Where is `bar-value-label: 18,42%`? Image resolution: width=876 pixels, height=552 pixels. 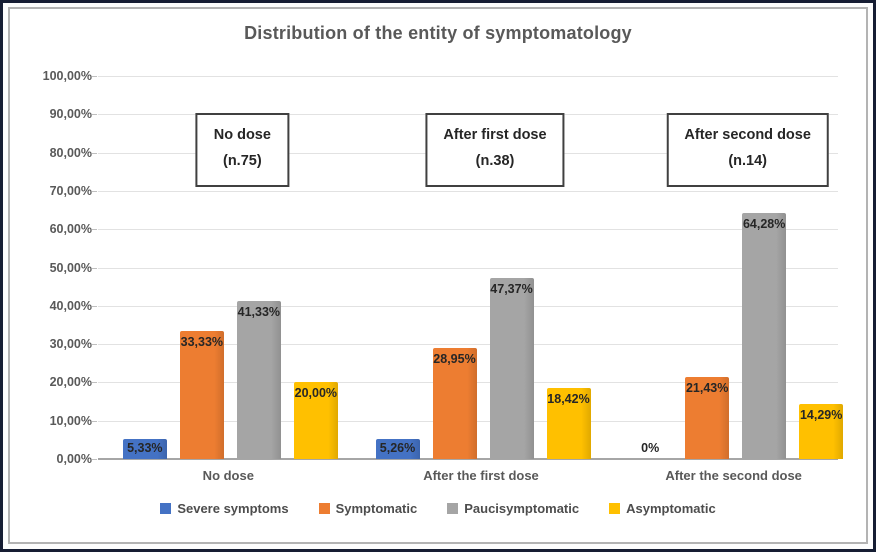
bar-value-label: 18,42% is located at coordinates (568, 399).